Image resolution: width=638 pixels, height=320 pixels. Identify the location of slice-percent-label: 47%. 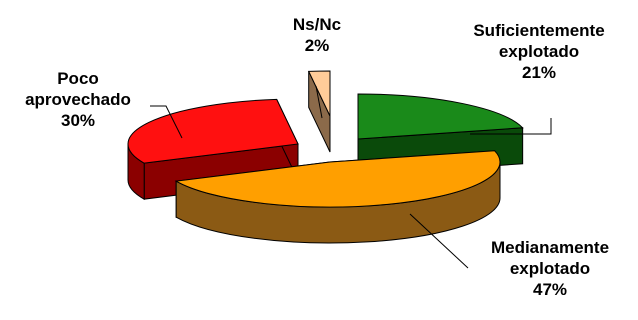
(550, 289).